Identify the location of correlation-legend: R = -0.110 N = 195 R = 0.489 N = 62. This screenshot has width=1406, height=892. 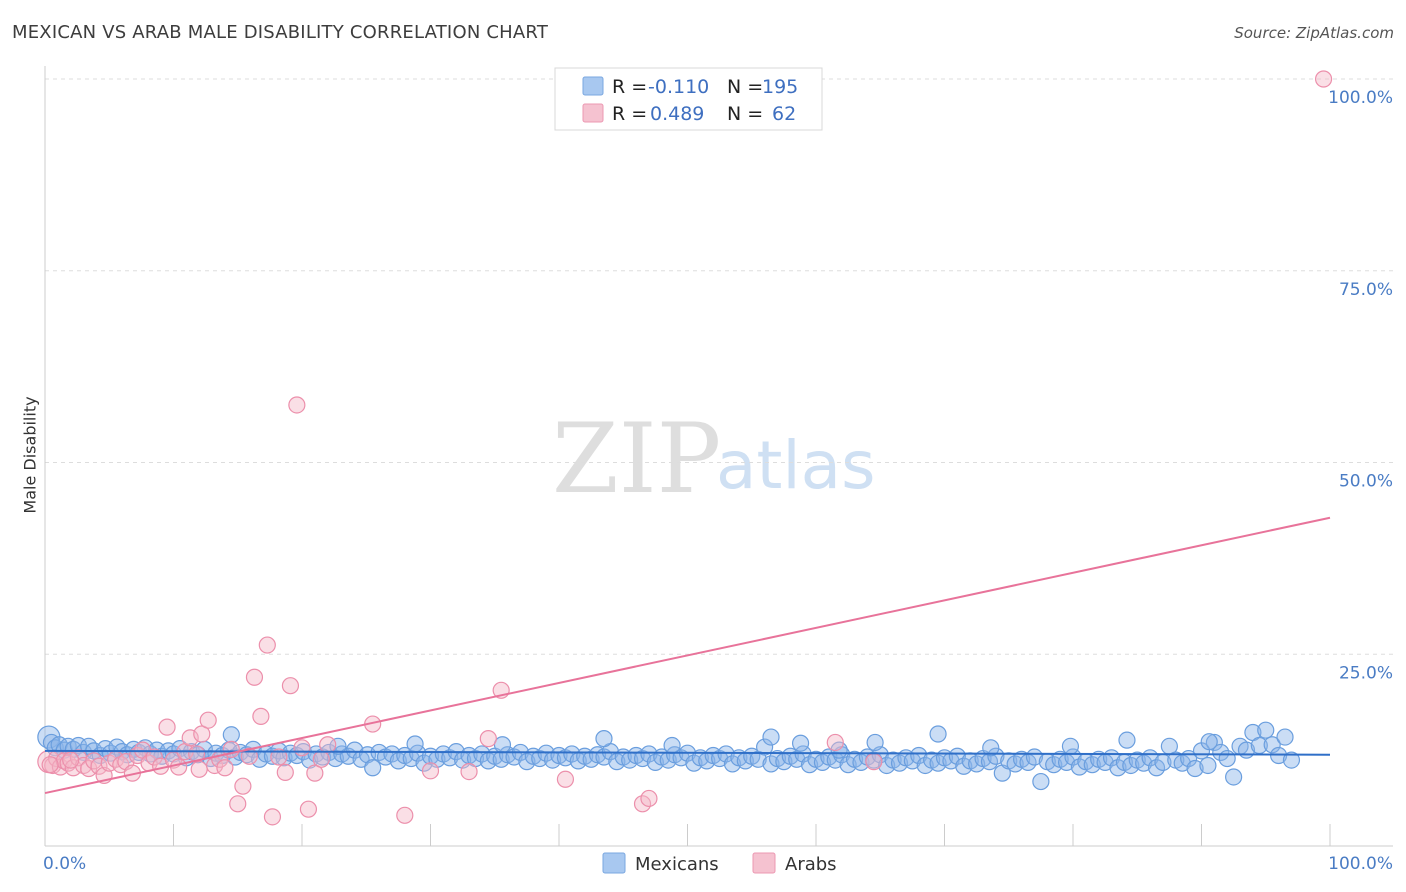
(688, 99).